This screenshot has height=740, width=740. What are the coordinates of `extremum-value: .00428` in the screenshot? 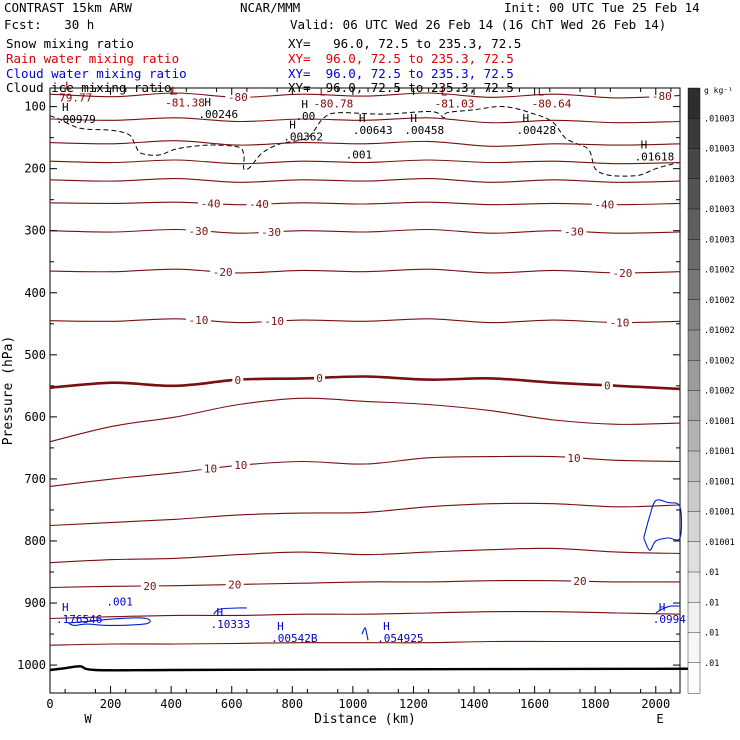 It's located at (536, 130).